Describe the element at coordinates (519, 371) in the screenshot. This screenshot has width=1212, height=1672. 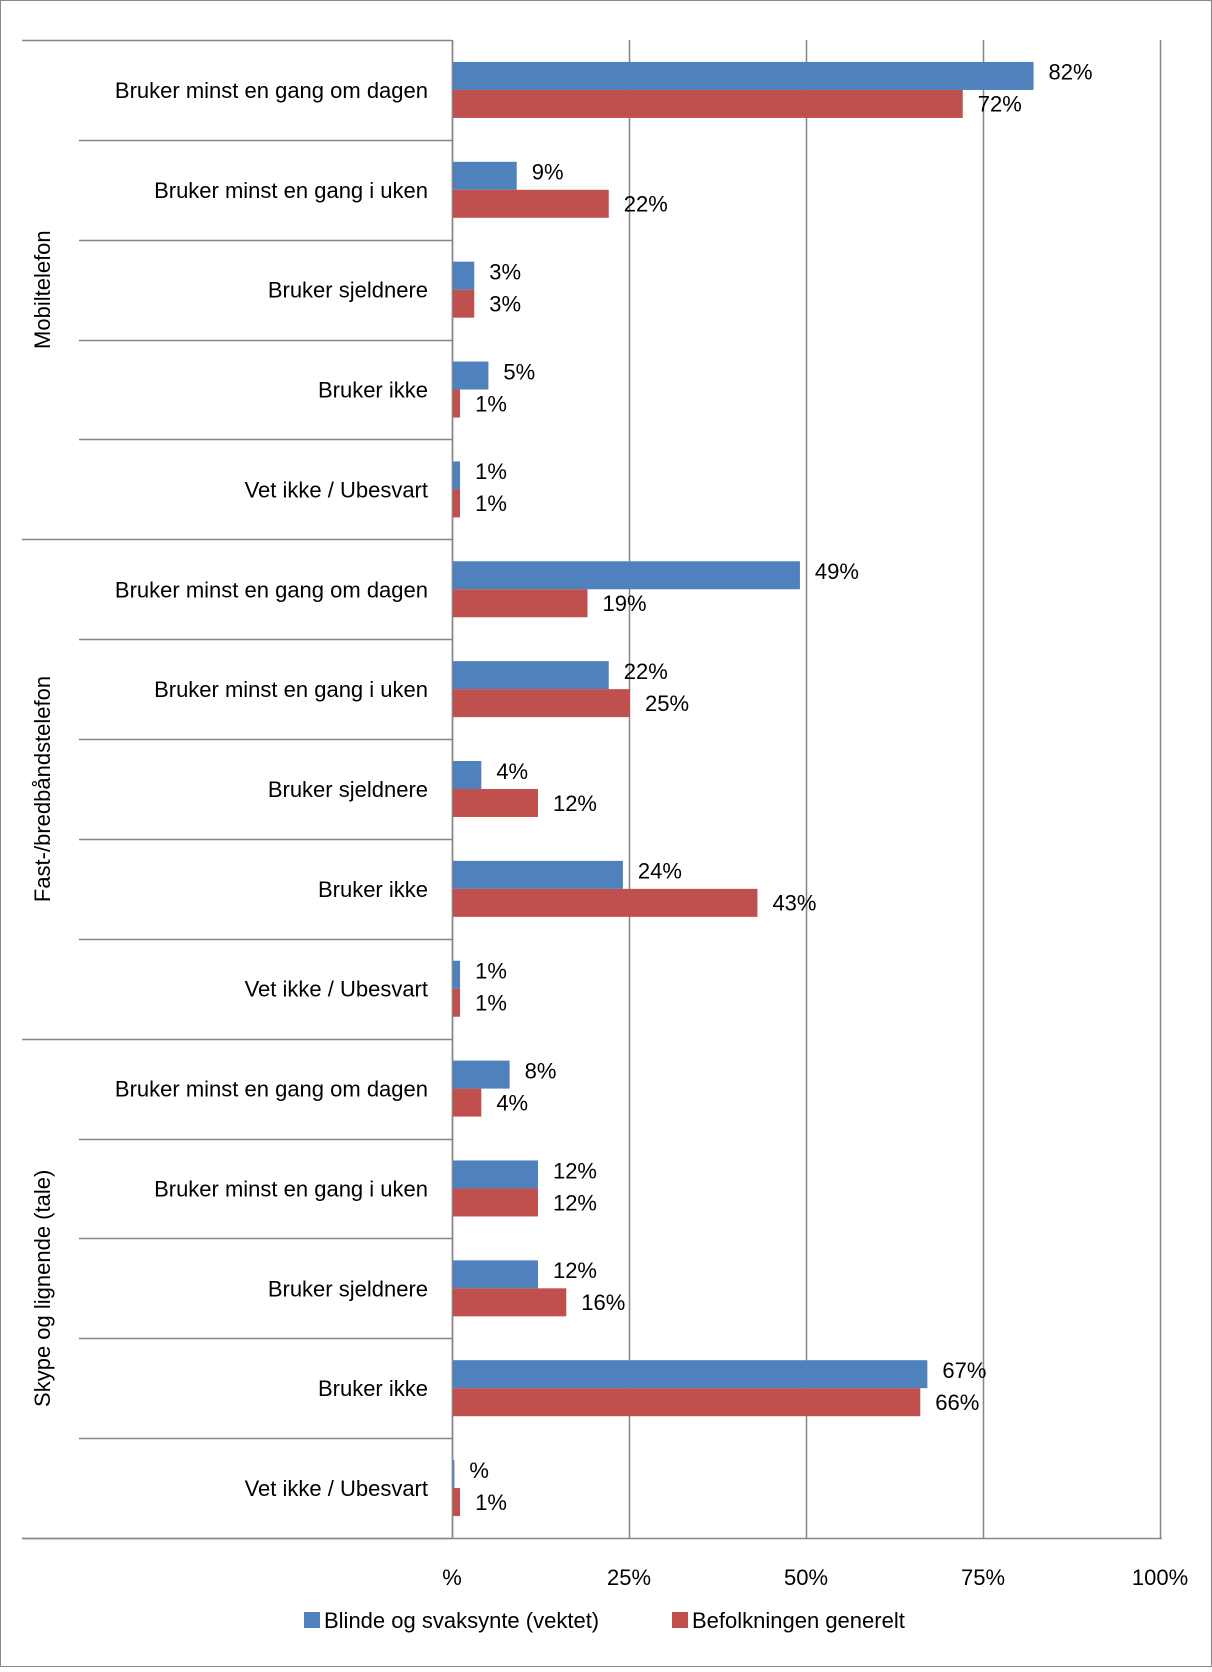
I see `data-label-series-1: 5%` at that location.